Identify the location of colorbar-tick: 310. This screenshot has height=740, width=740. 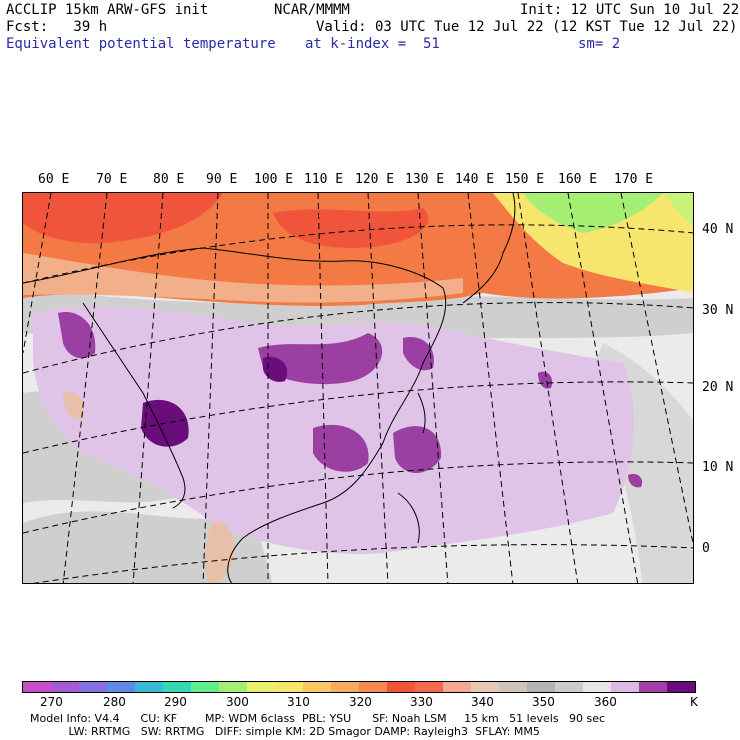
(298, 702).